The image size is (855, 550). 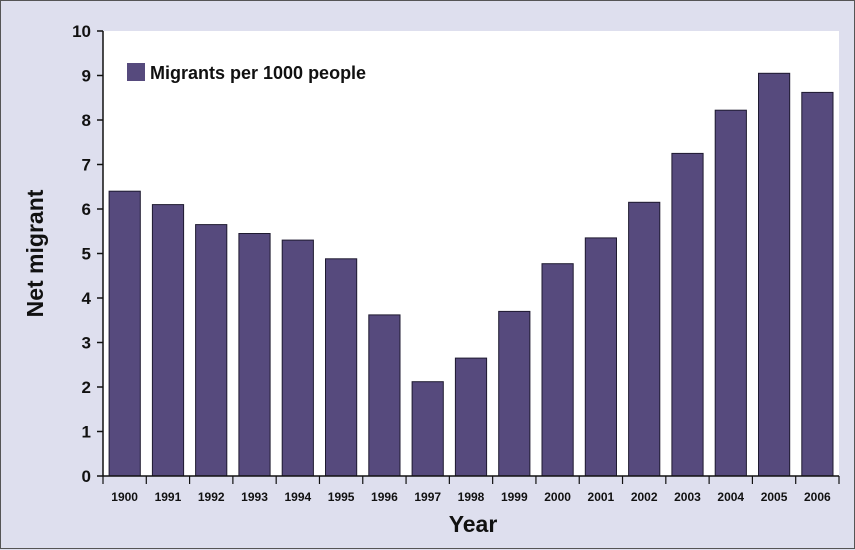 What do you see at coordinates (601, 497) in the screenshot?
I see `x-tick-label: 2001` at bounding box center [601, 497].